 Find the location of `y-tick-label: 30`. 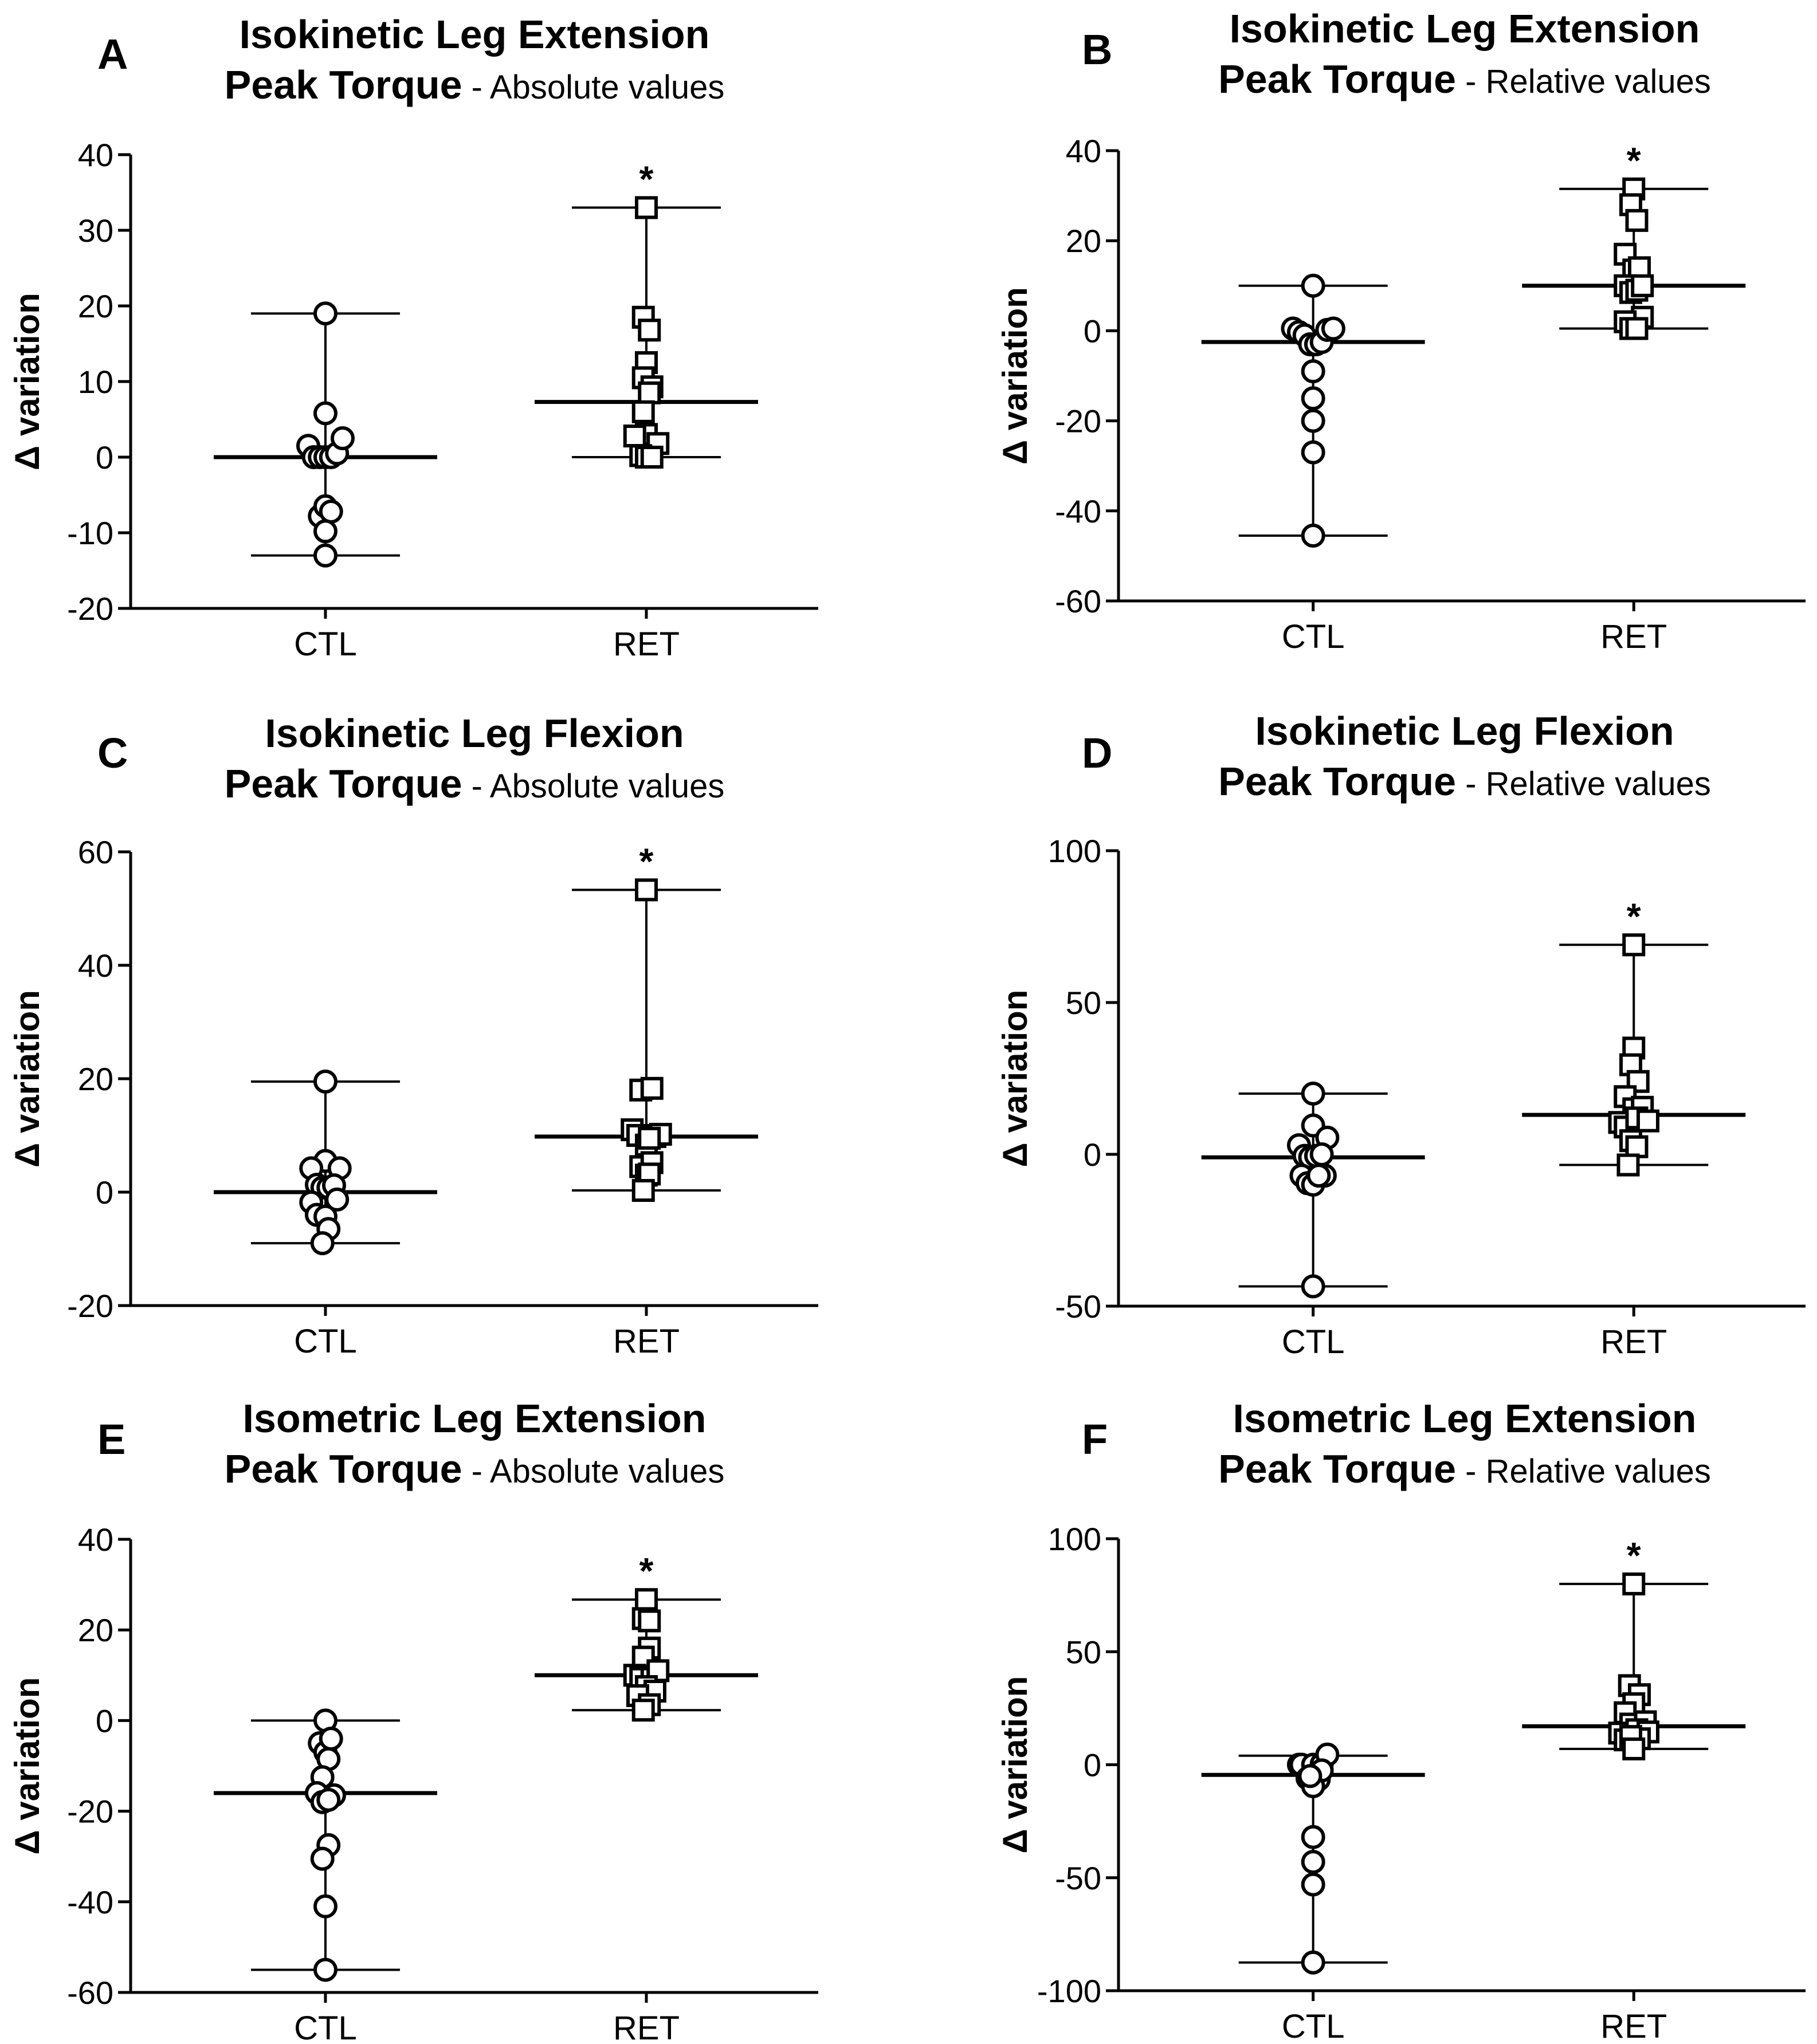

y-tick-label: 30 is located at coordinates (95, 231).